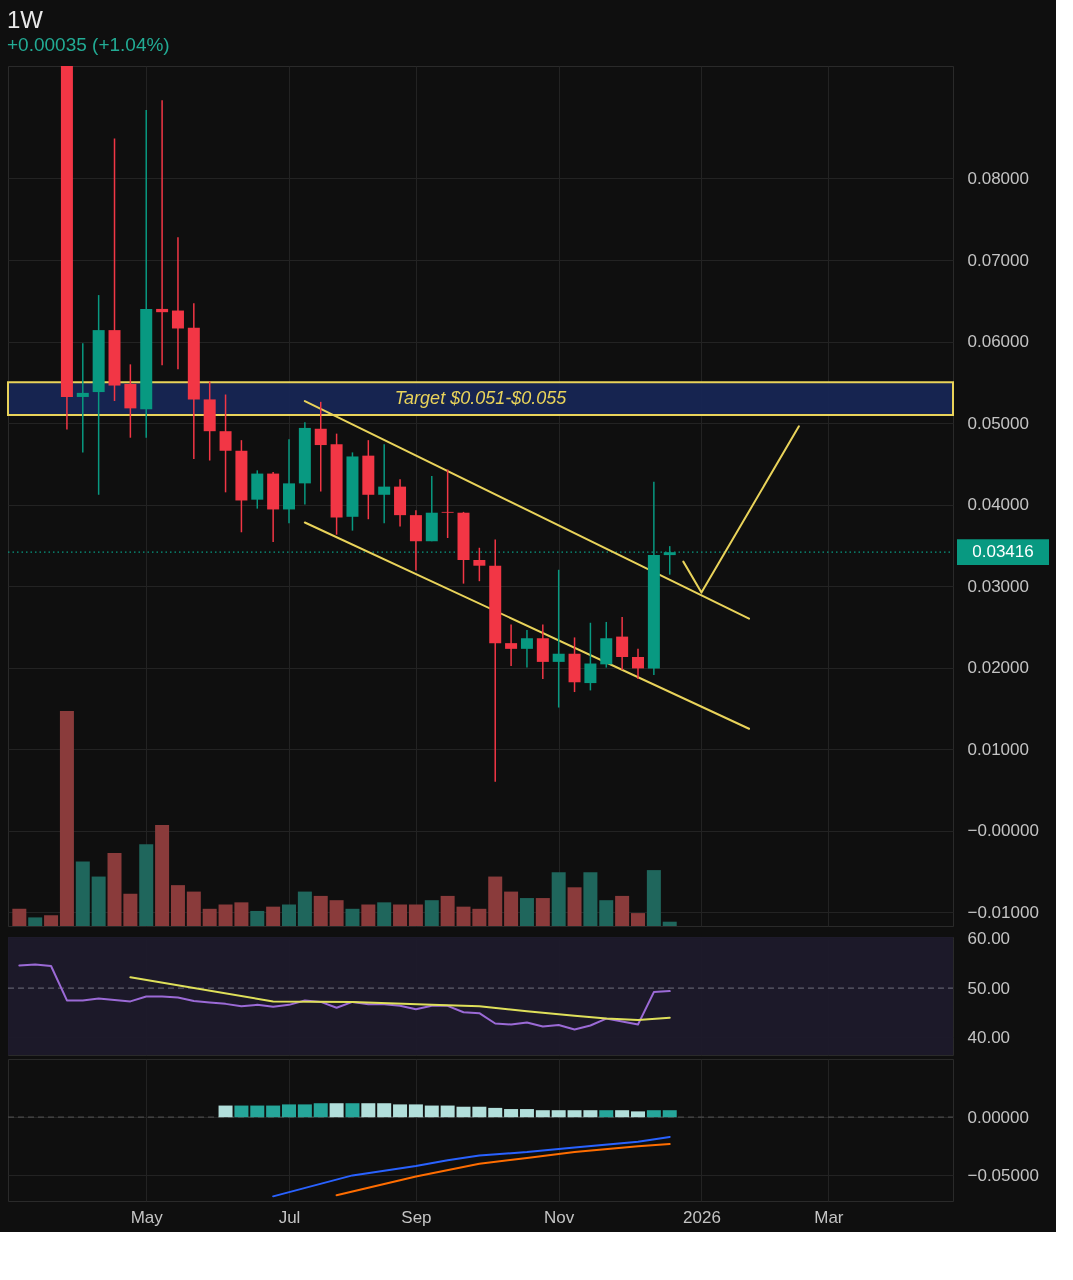 The width and height of the screenshot is (1073, 1280). What do you see at coordinates (481, 397) in the screenshot?
I see `band-label: Target $0.051-$0.055` at bounding box center [481, 397].